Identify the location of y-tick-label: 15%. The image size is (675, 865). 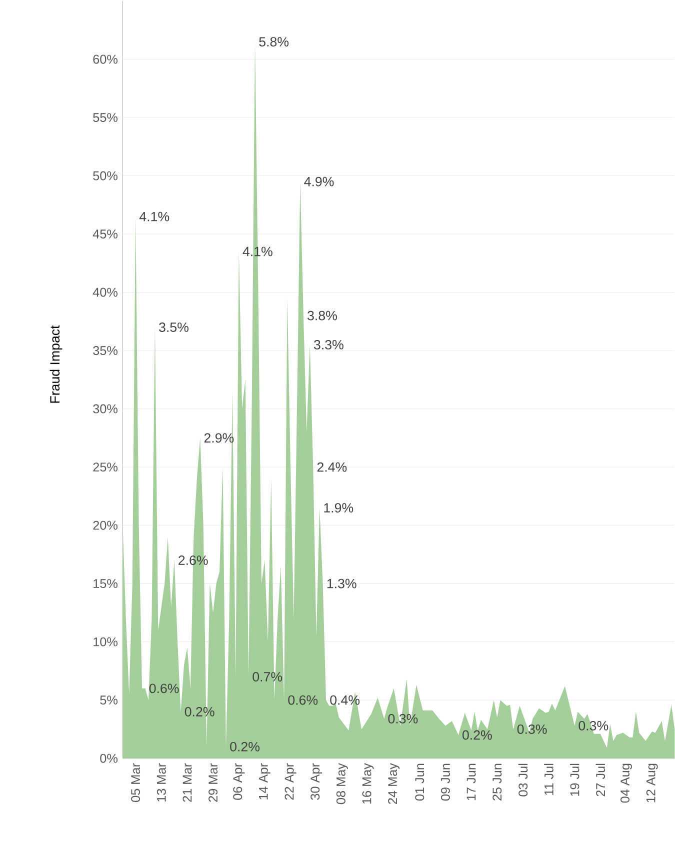
(106, 583).